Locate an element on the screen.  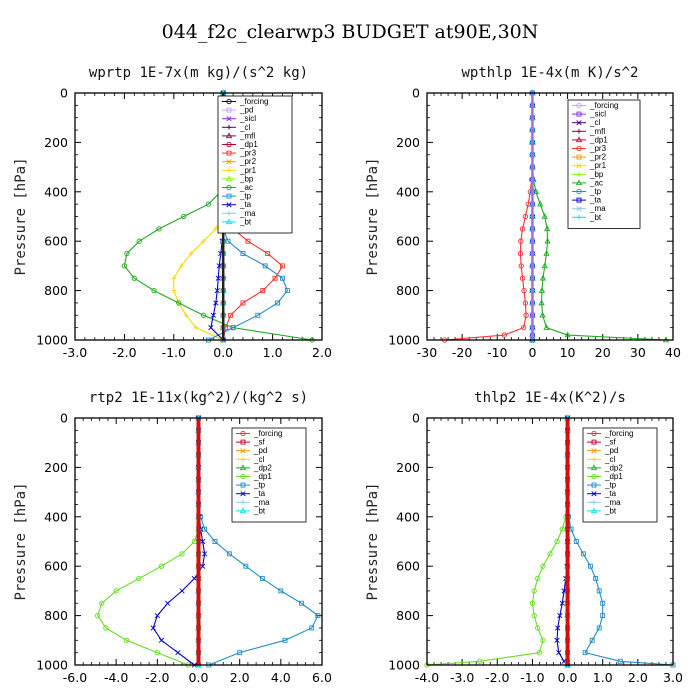
panel-title: wpthlp 1E-4x(m K)/s^2 is located at coordinates (549, 73).